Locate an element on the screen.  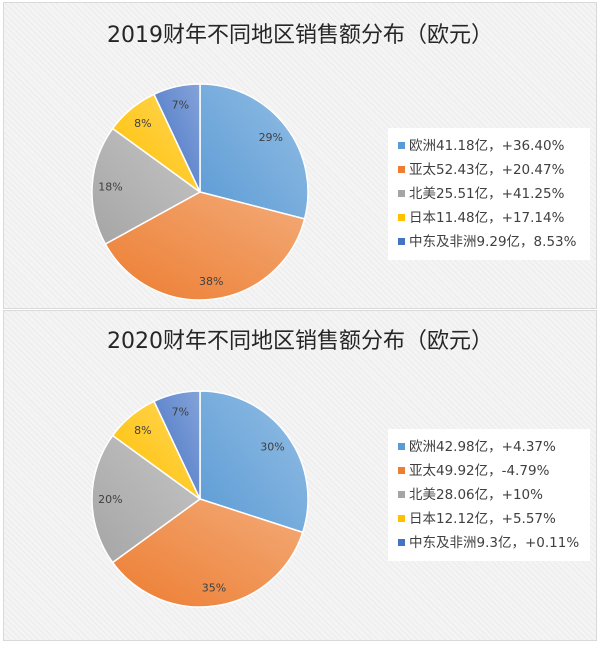
legend-item-mea: 中东及非洲9.29亿，8.53% is located at coordinates (494, 242).